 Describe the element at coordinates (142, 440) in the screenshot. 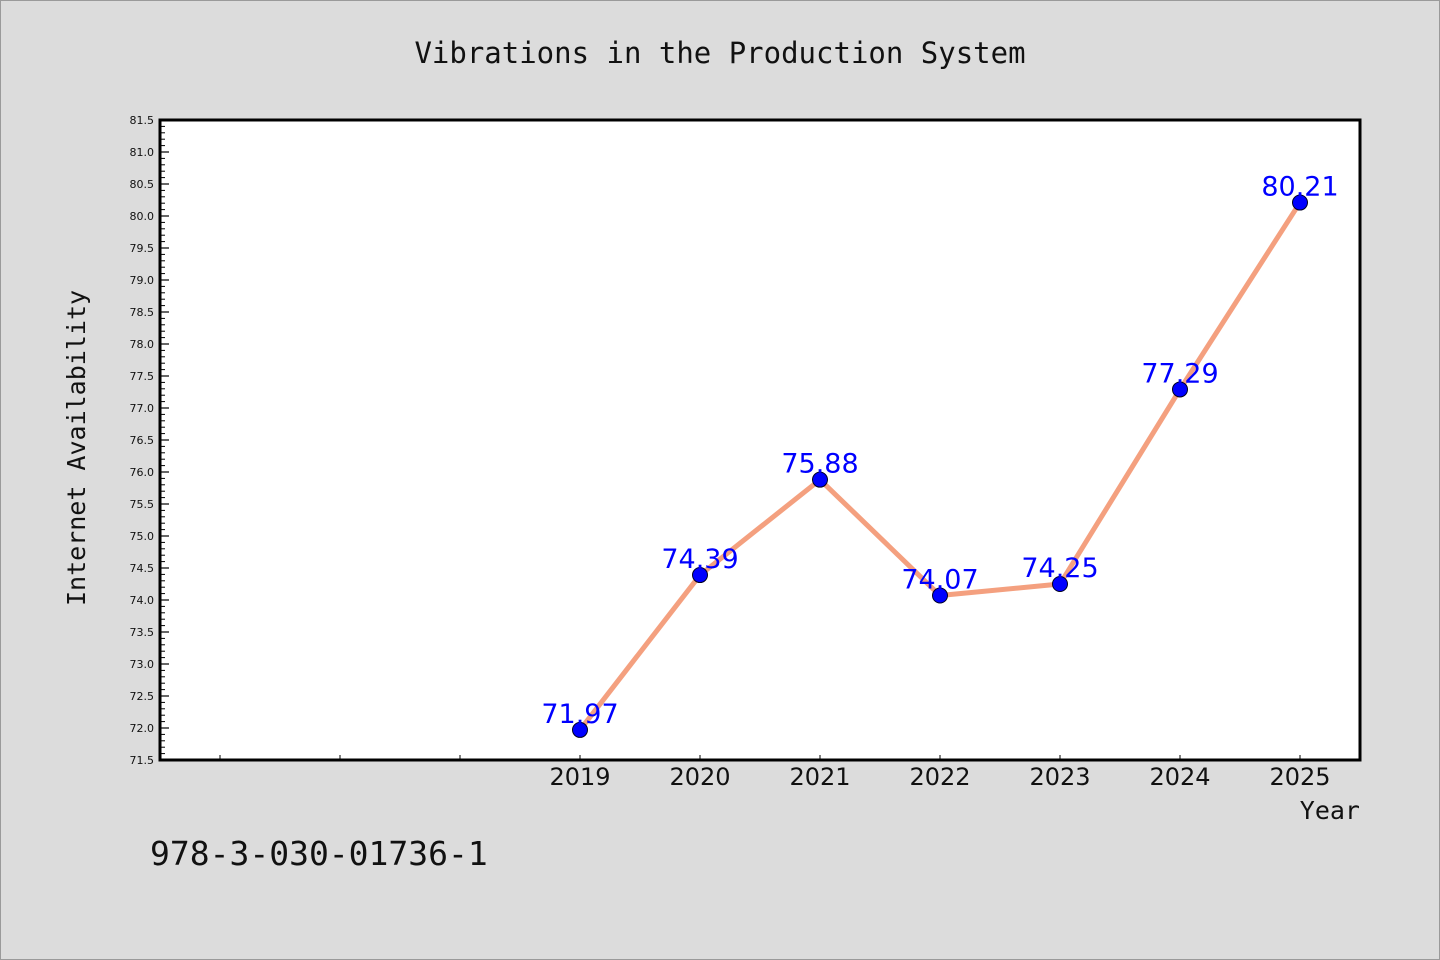

I see `y-tick-label: 76.5` at that location.